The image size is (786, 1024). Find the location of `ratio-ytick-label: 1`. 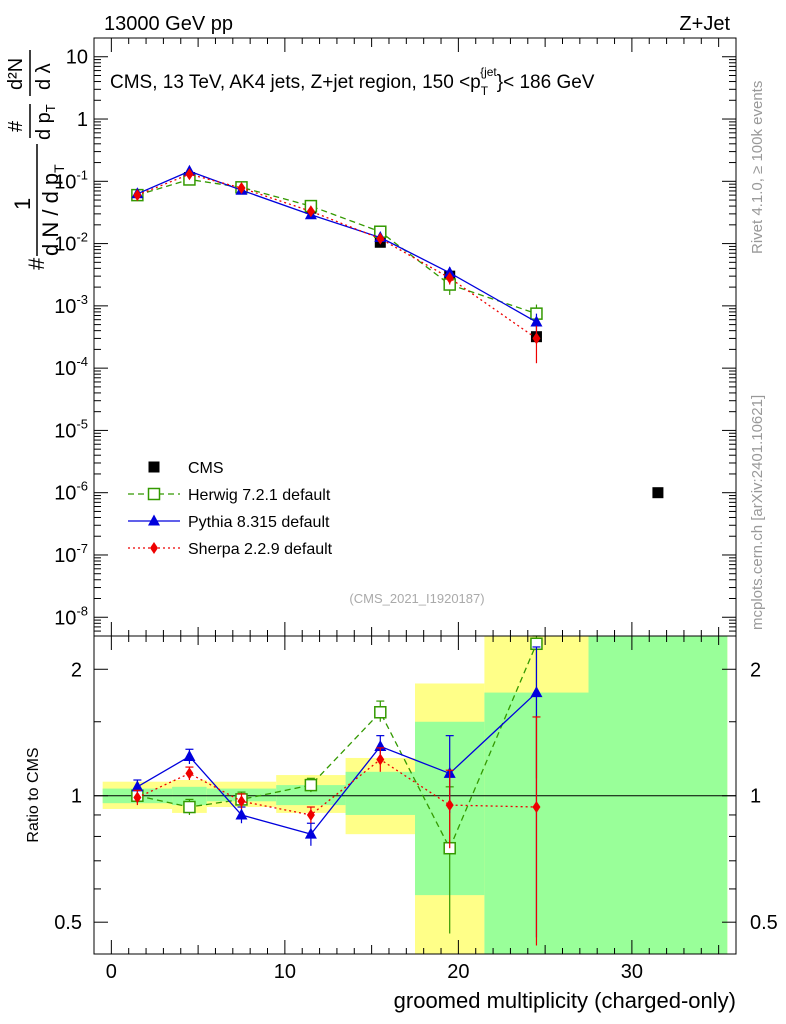

ratio-ytick-label: 1 is located at coordinates (76, 797).